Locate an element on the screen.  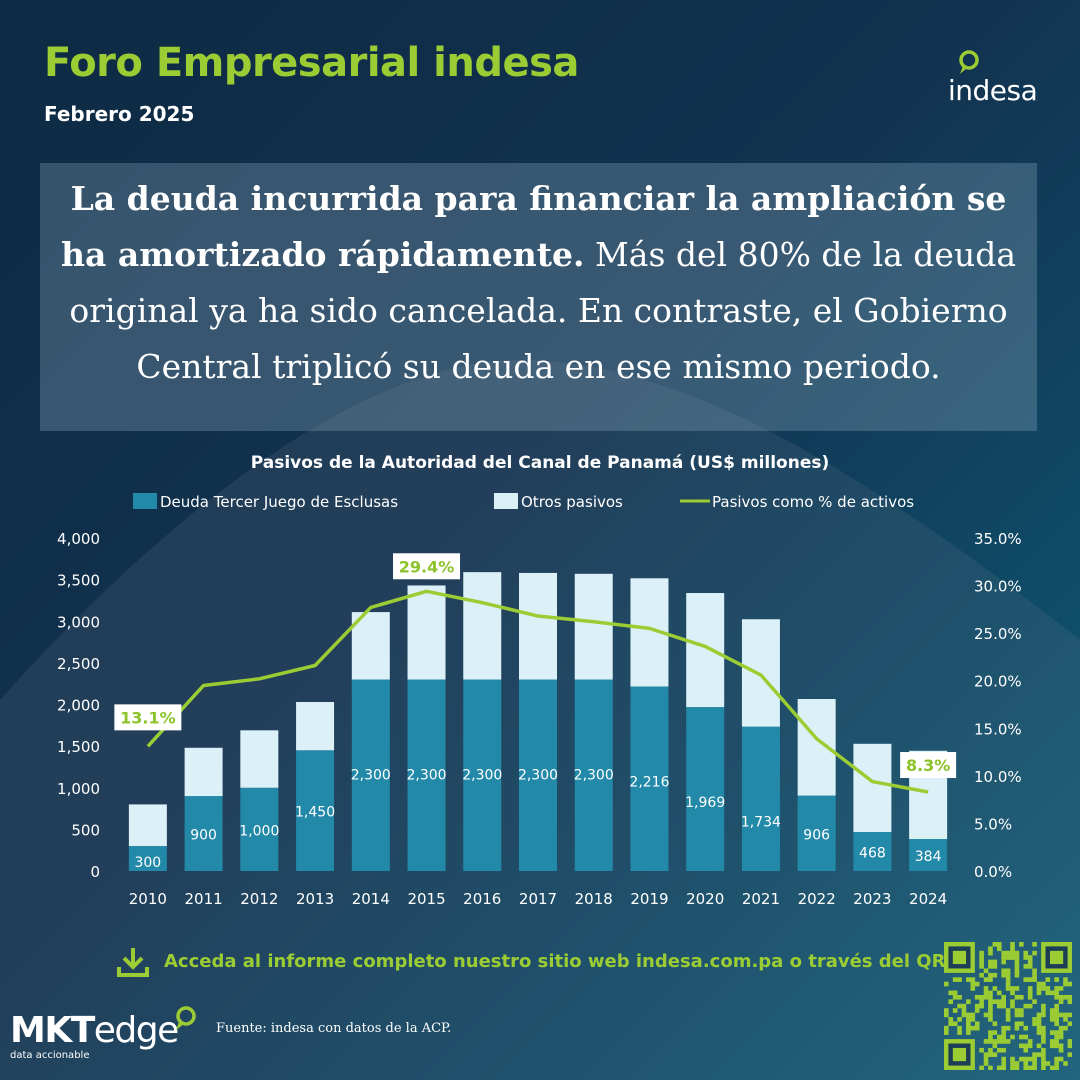
source-note: Fuente: indesa con datos de la ACP. is located at coordinates (334, 1028).